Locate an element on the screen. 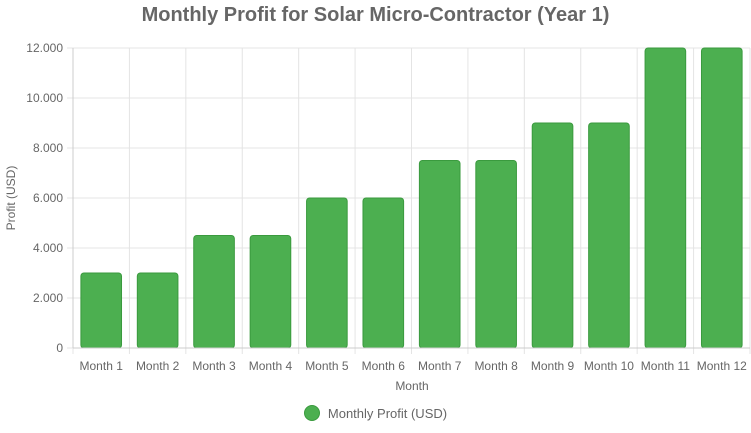 Image resolution: width=751 pixels, height=433 pixels. x-tick-label: Month 1 is located at coordinates (102, 366).